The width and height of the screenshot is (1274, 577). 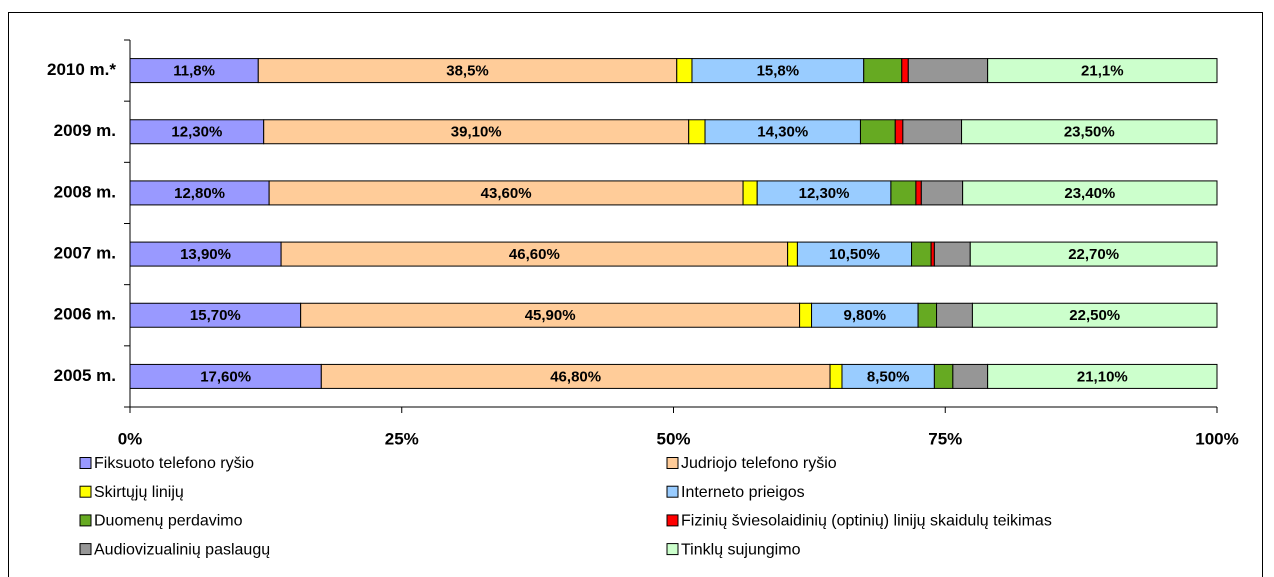 I want to click on data-label: 23,40%, so click(x=1089, y=193).